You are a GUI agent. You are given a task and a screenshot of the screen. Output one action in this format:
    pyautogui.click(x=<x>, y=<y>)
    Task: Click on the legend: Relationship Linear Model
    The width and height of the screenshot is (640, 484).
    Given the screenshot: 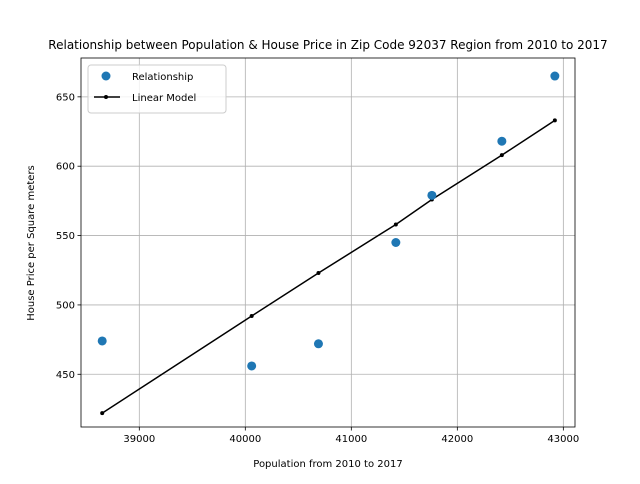 What is the action you would take?
    pyautogui.click(x=157, y=89)
    